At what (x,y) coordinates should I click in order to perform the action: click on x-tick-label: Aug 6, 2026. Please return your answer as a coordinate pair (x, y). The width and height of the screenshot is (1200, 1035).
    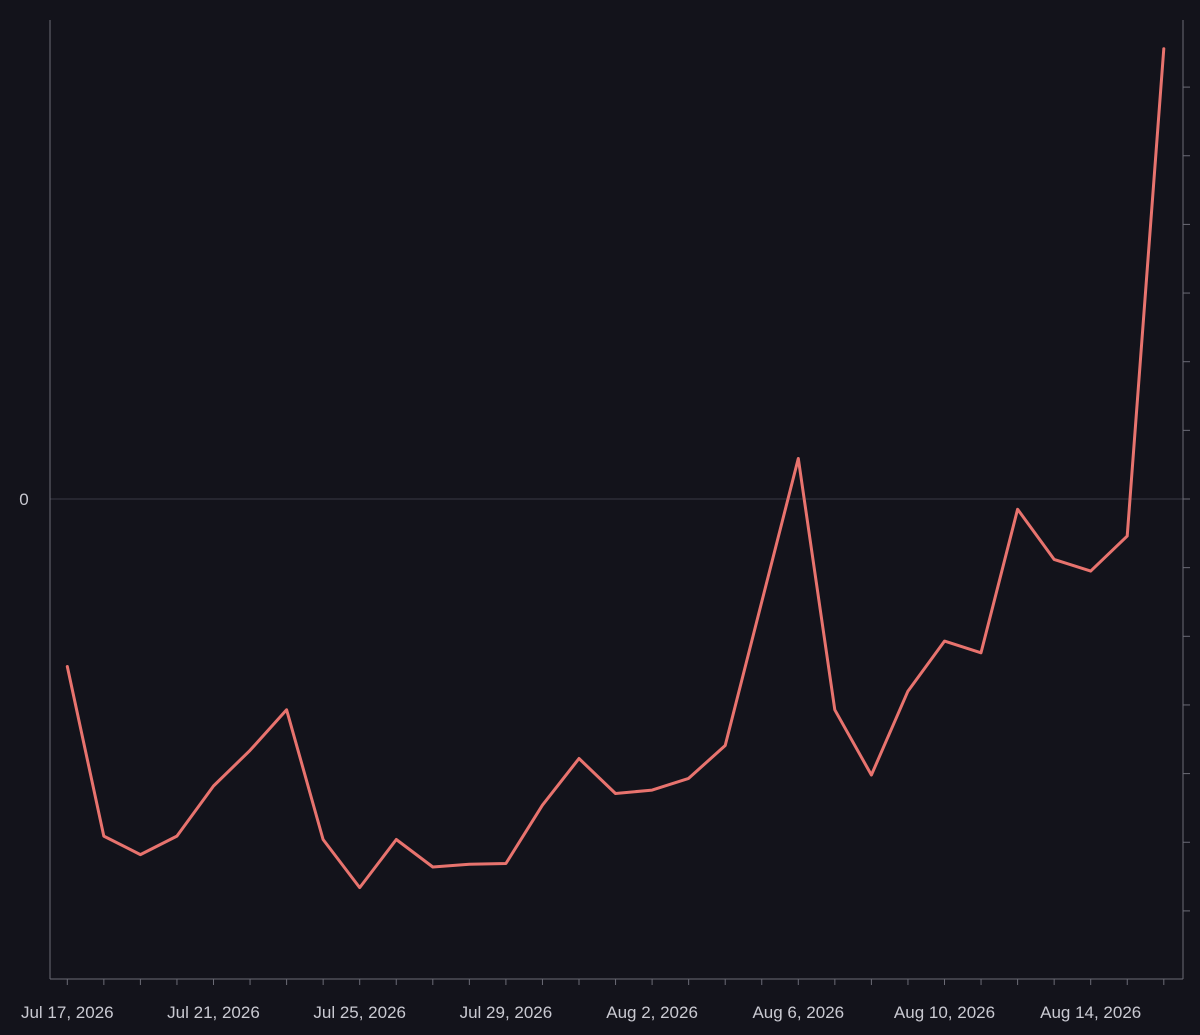
    Looking at the image, I should click on (798, 1012).